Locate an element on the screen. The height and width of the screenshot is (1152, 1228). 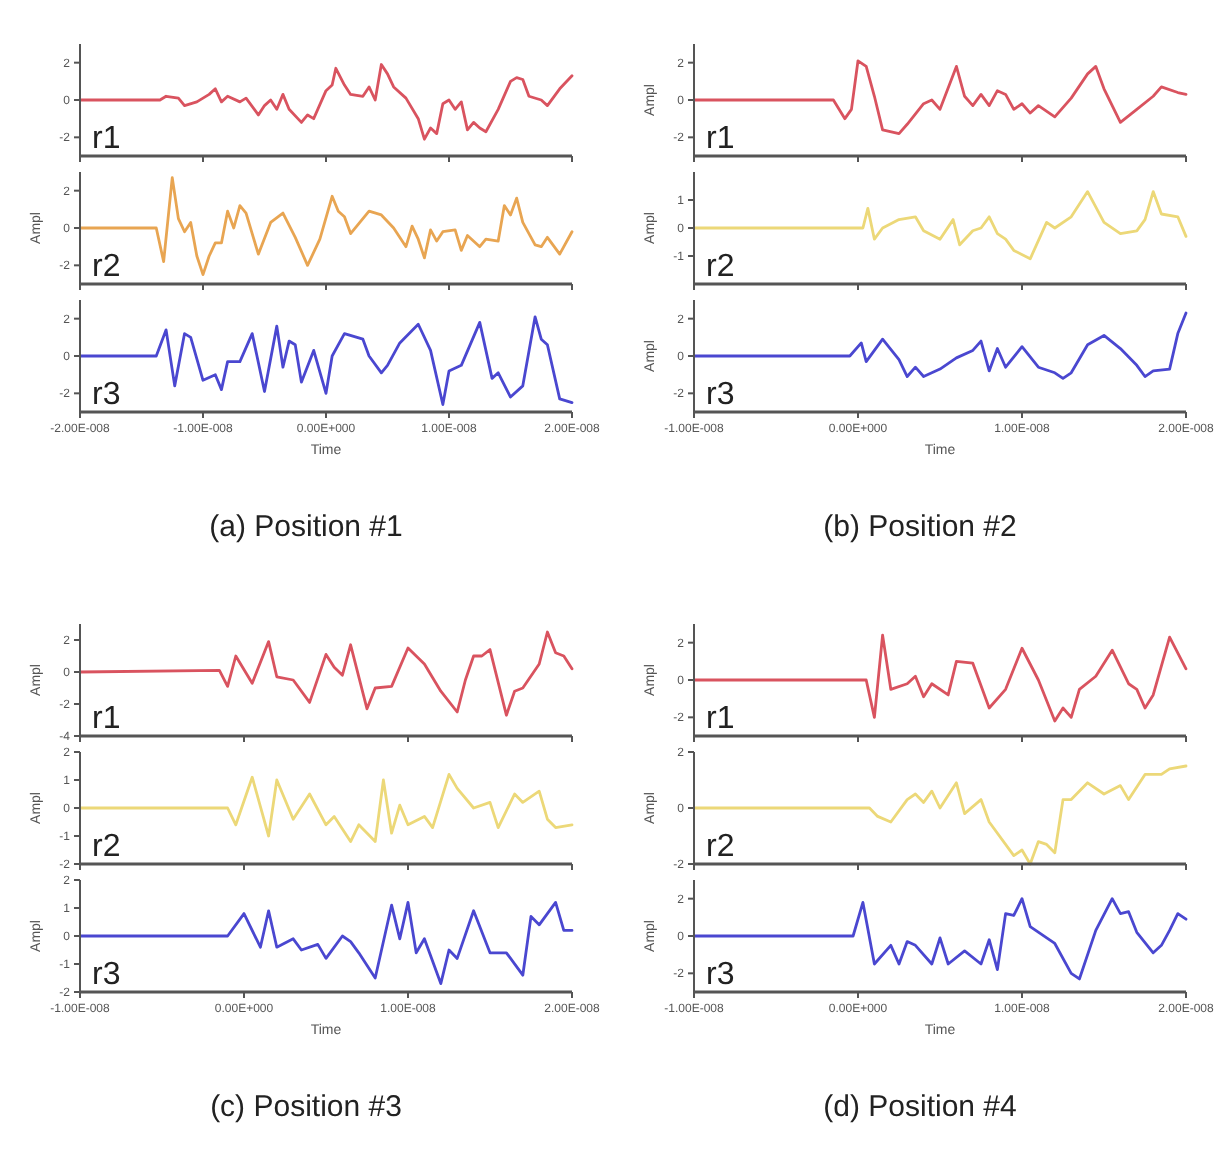
text: (c) Position #3 is located at coordinates (306, 1107).